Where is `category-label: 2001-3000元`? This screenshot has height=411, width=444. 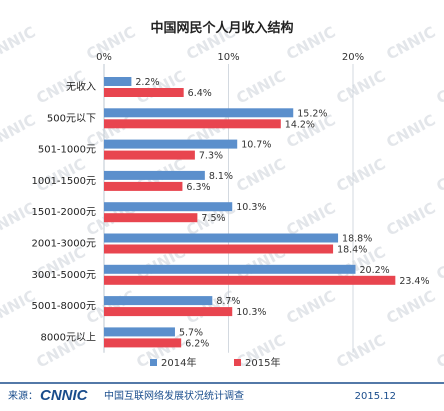 category-label: 2001-3000元 is located at coordinates (63, 244).